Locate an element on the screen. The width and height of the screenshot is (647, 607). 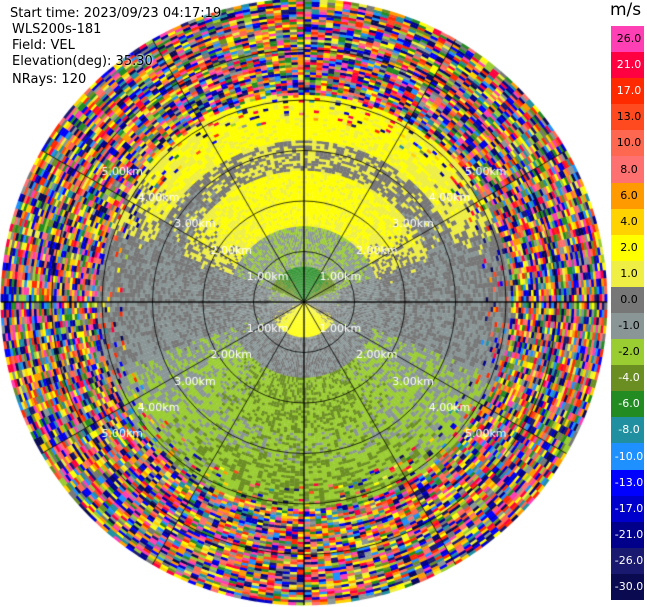
colorbar-unit-label: m/s is located at coordinates (626, 10).